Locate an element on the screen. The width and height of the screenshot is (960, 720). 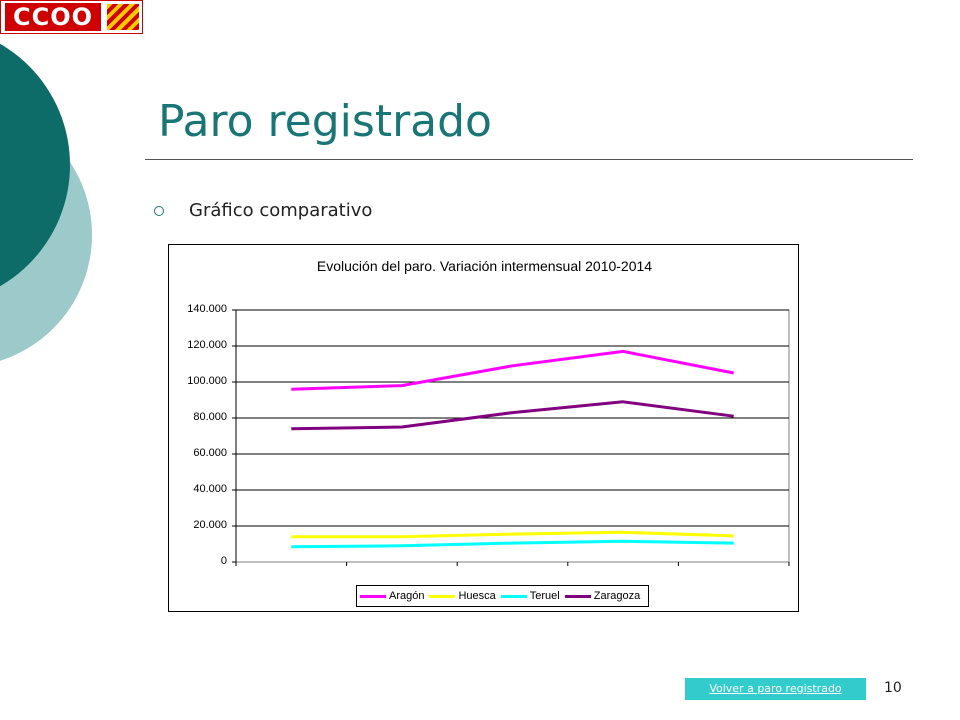
legend-label: Teruel is located at coordinates (544, 596).